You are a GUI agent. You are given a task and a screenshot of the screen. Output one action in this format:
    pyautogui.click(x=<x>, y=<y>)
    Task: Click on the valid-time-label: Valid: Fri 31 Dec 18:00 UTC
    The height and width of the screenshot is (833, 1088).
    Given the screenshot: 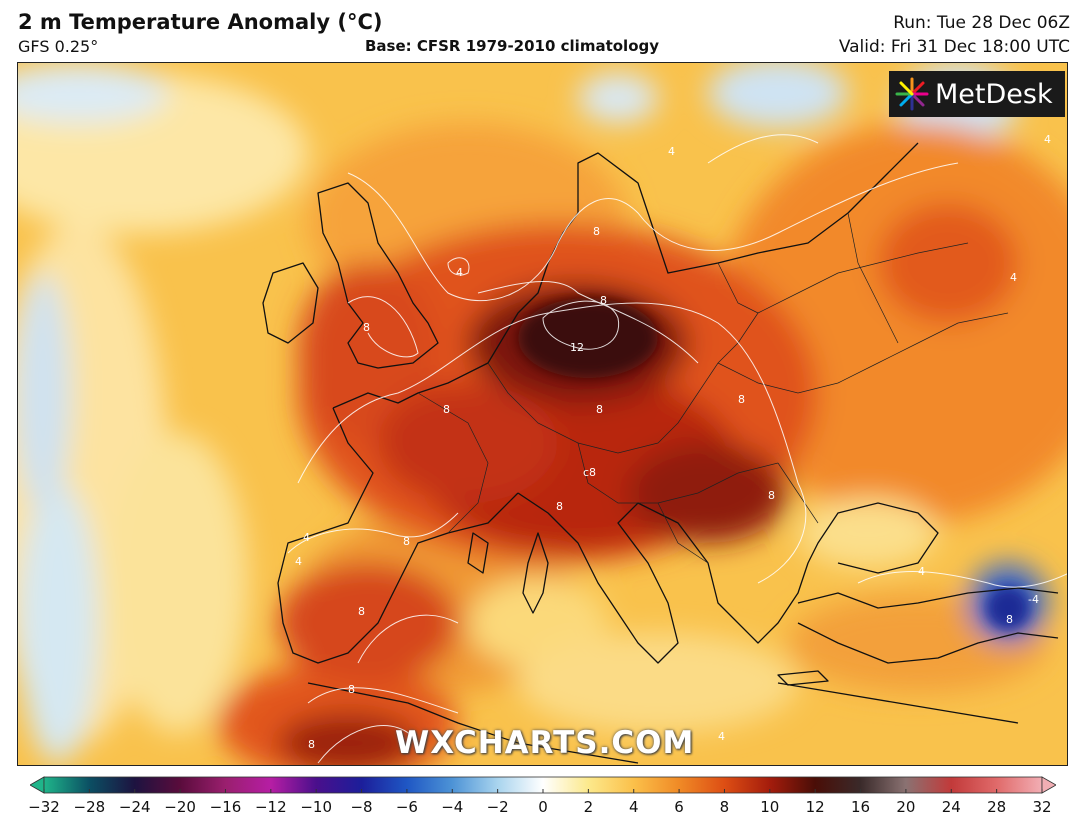 What is the action you would take?
    pyautogui.click(x=954, y=47)
    